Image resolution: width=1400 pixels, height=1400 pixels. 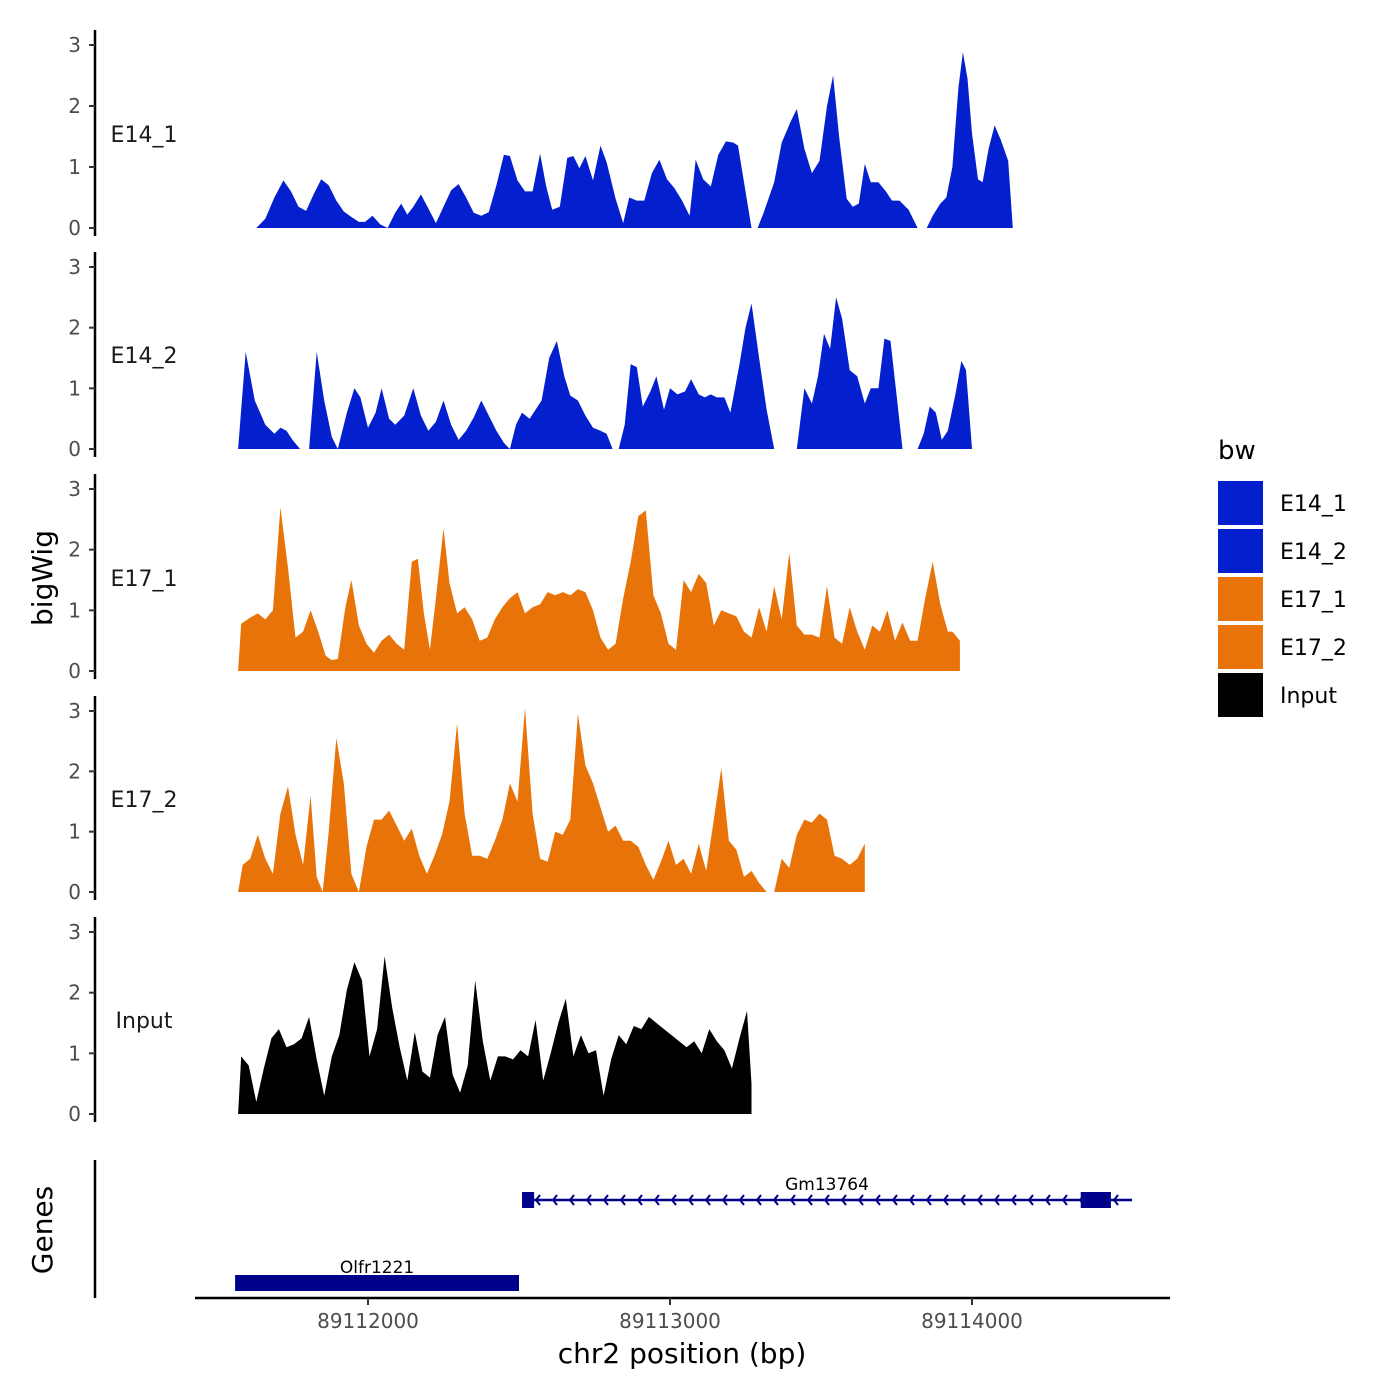 I want to click on genes-axis-title: Genes, so click(x=42, y=1230).